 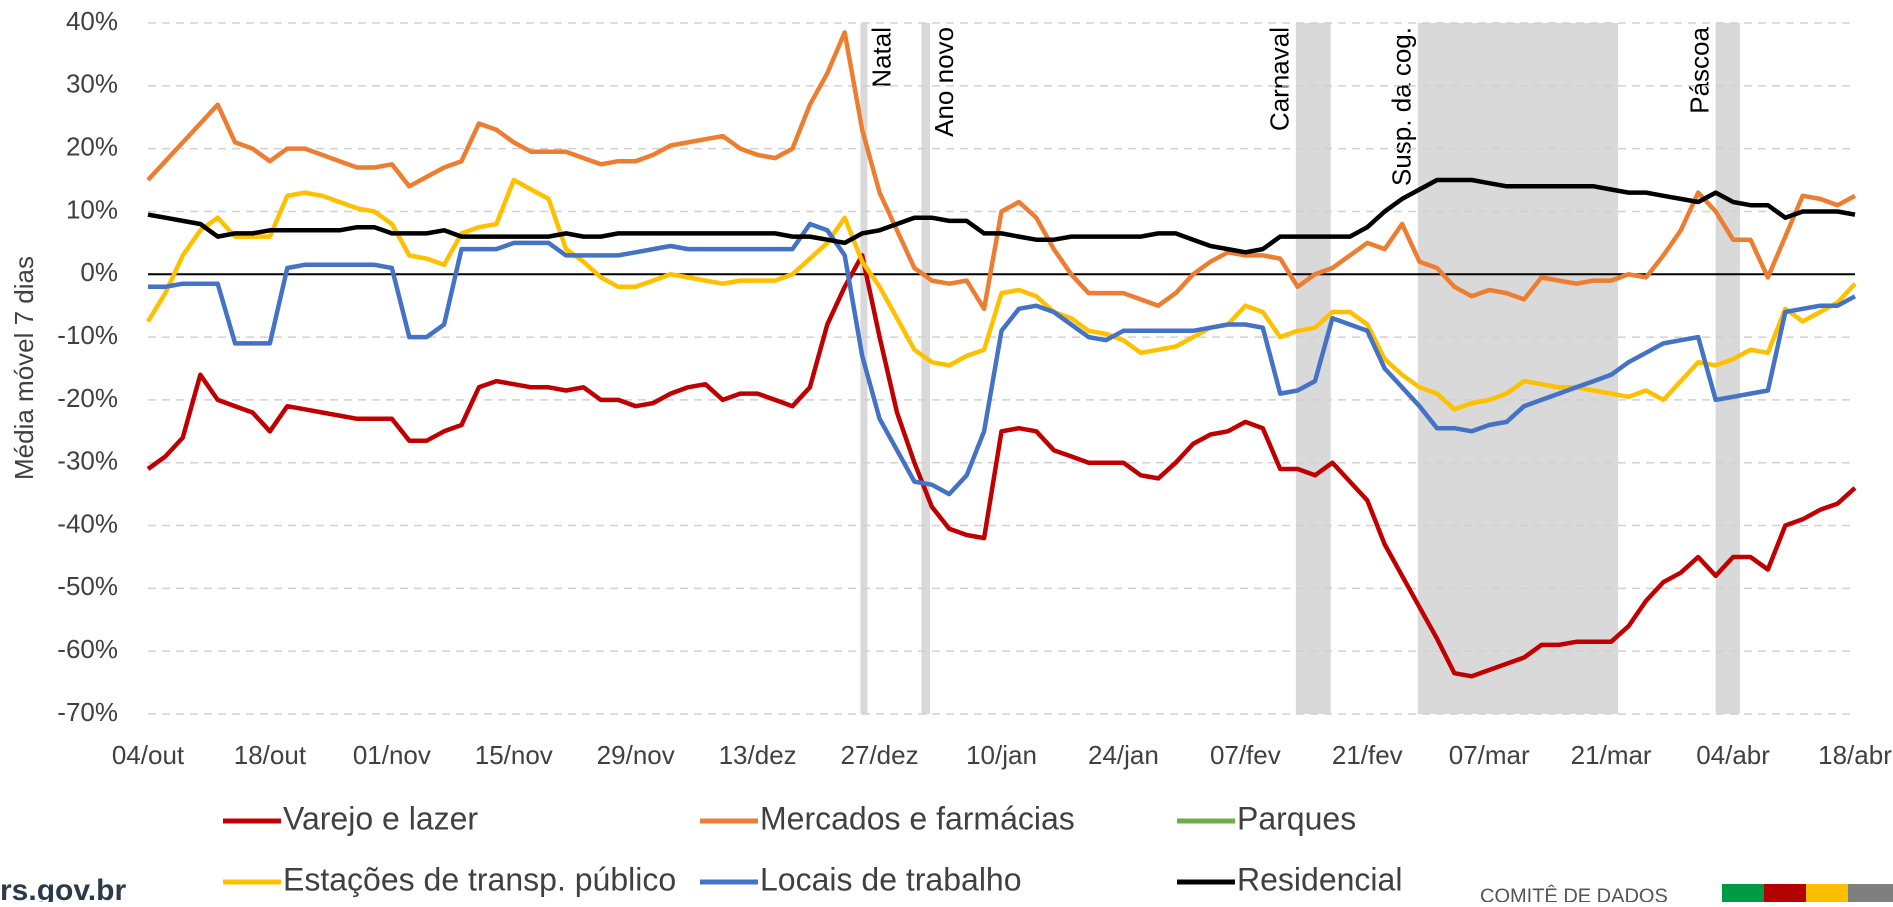 I want to click on y-tick-label: -30%, so click(x=87, y=461).